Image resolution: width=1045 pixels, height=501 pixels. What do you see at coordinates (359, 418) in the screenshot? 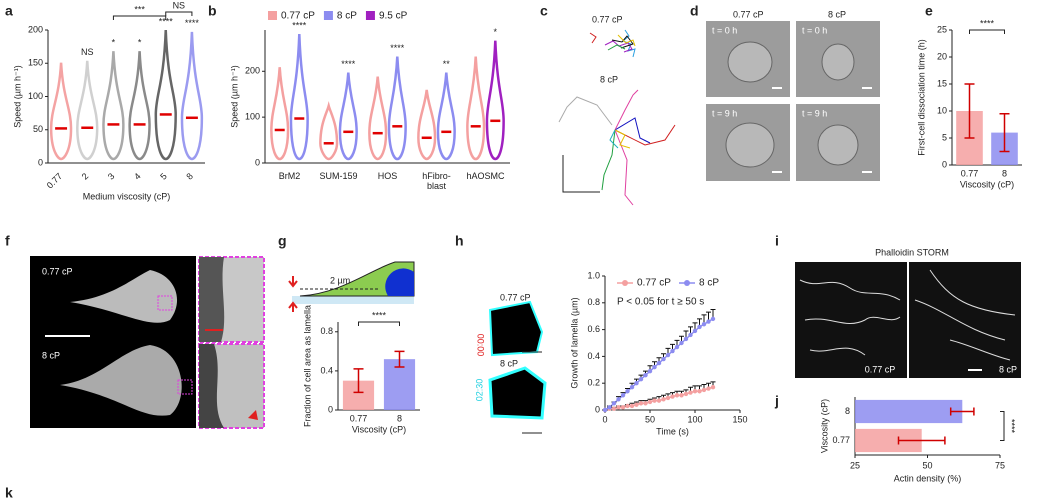
I see `x-tick-label: 0.77` at bounding box center [359, 418].